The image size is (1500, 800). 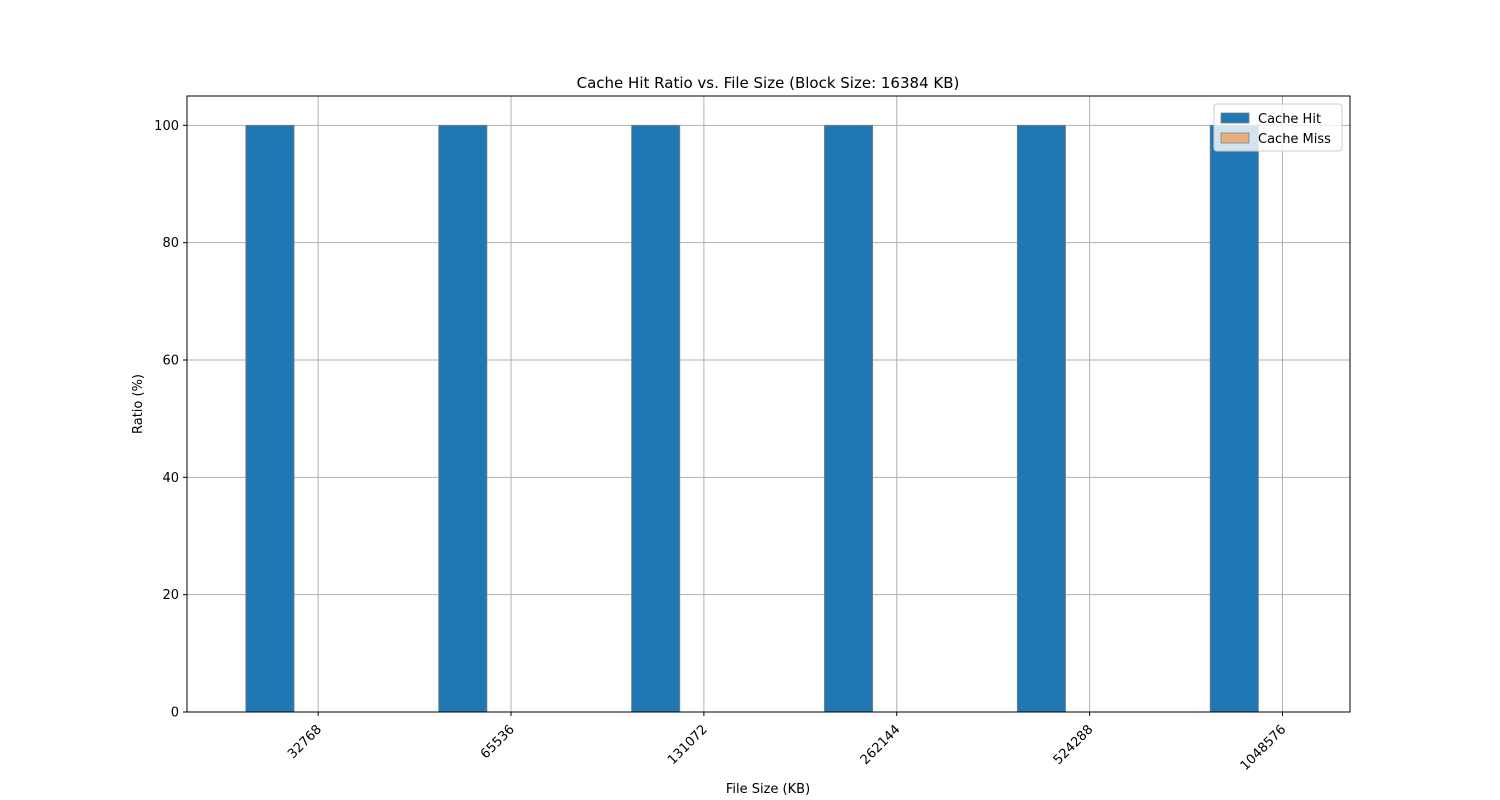 I want to click on legend-label: Cache Miss, so click(x=1294, y=139).